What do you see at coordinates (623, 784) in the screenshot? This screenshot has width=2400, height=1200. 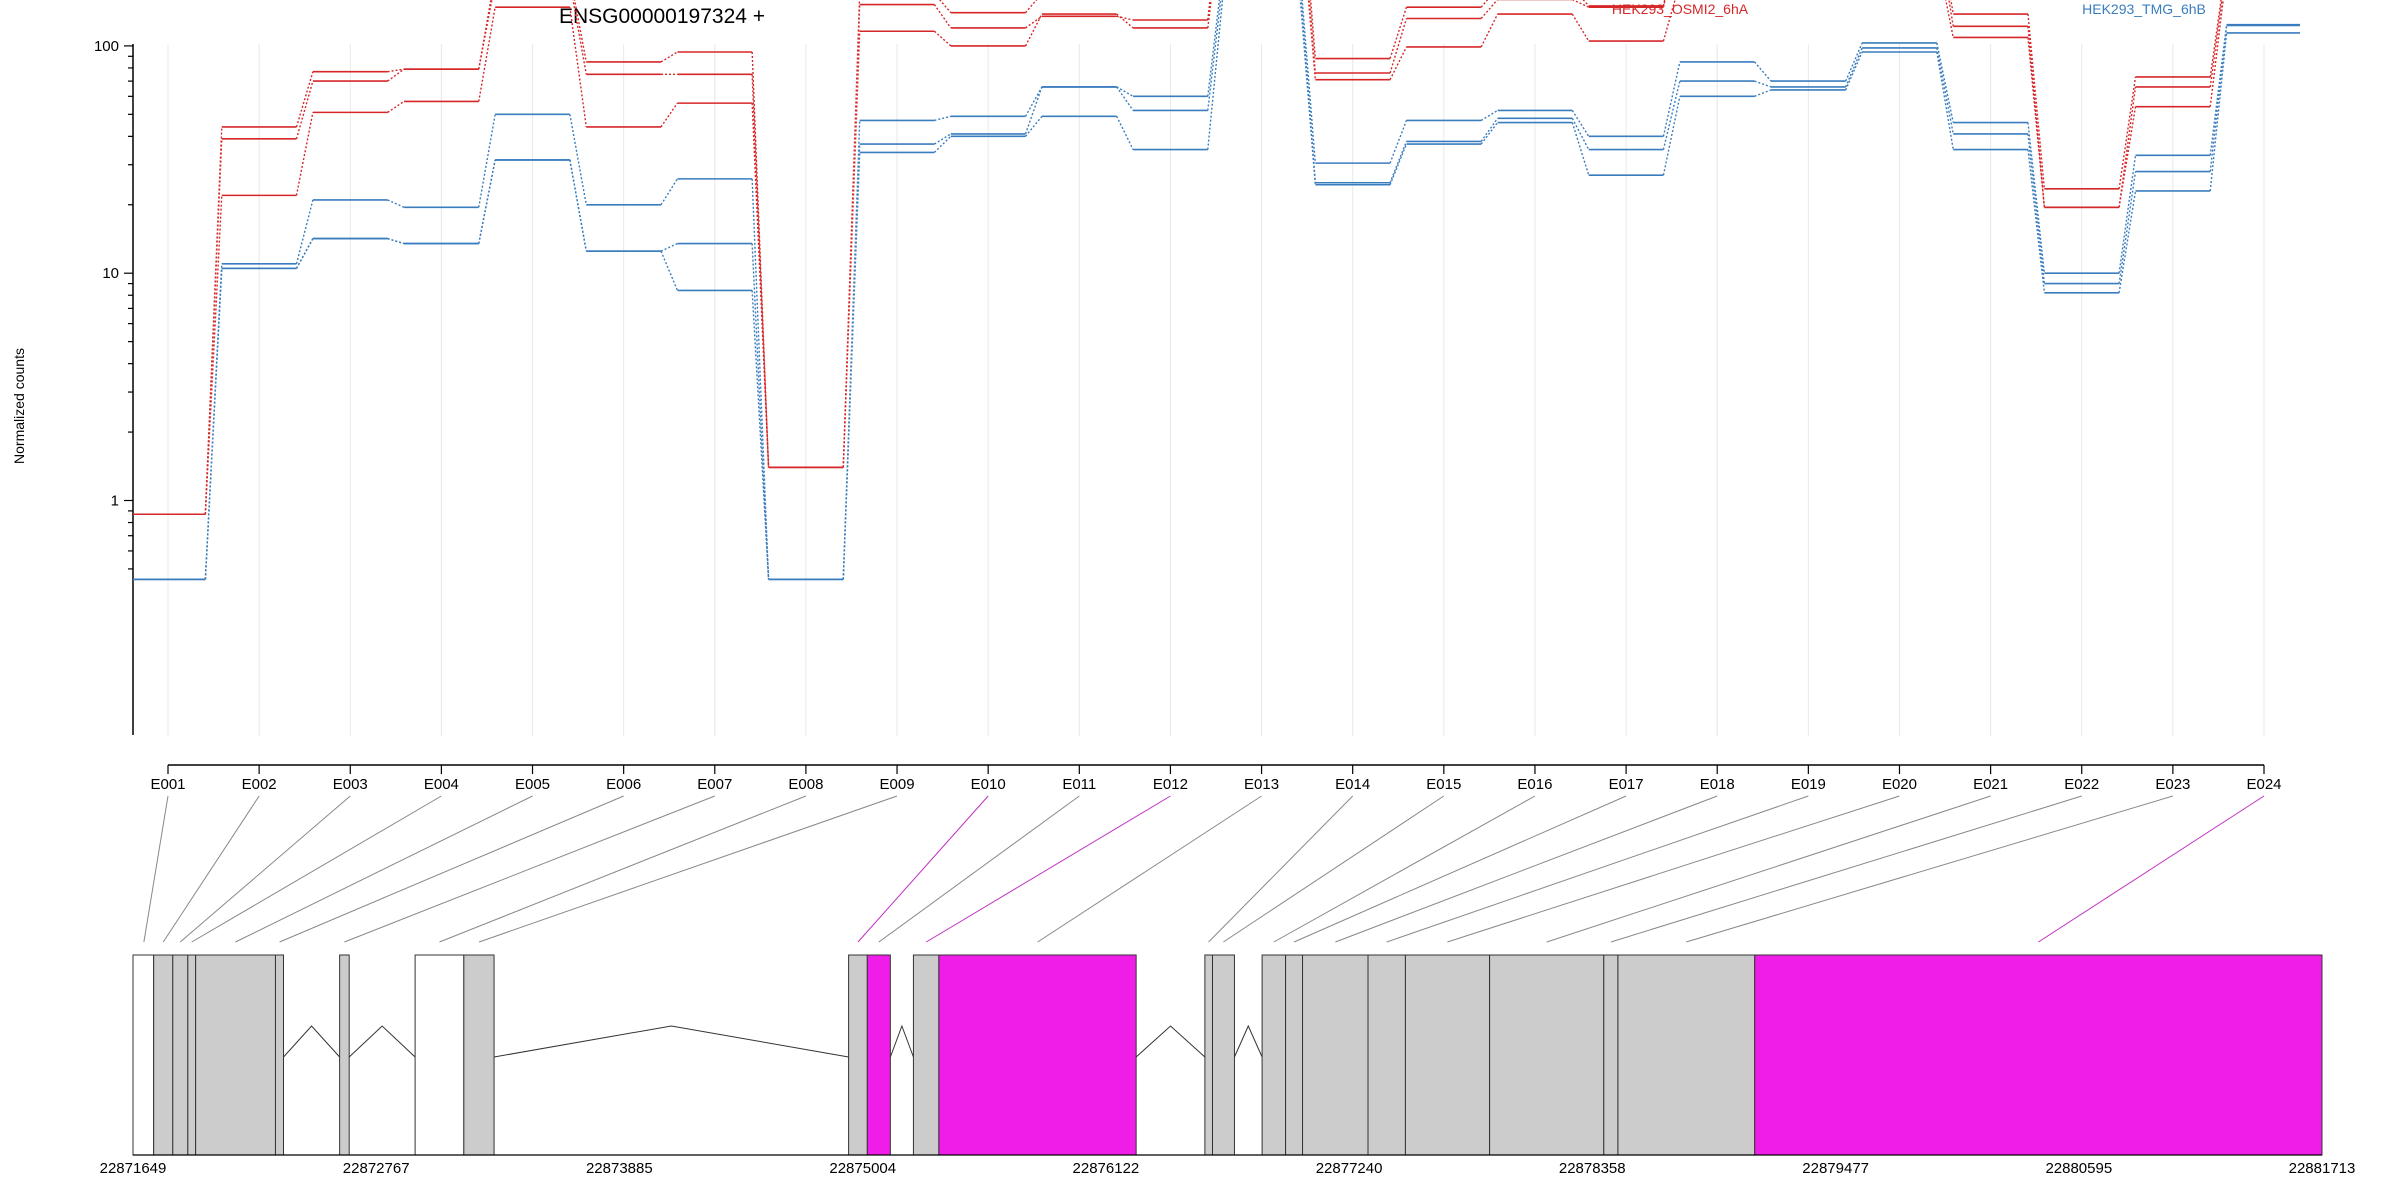 I see `x-tick-label-e006: E006` at bounding box center [623, 784].